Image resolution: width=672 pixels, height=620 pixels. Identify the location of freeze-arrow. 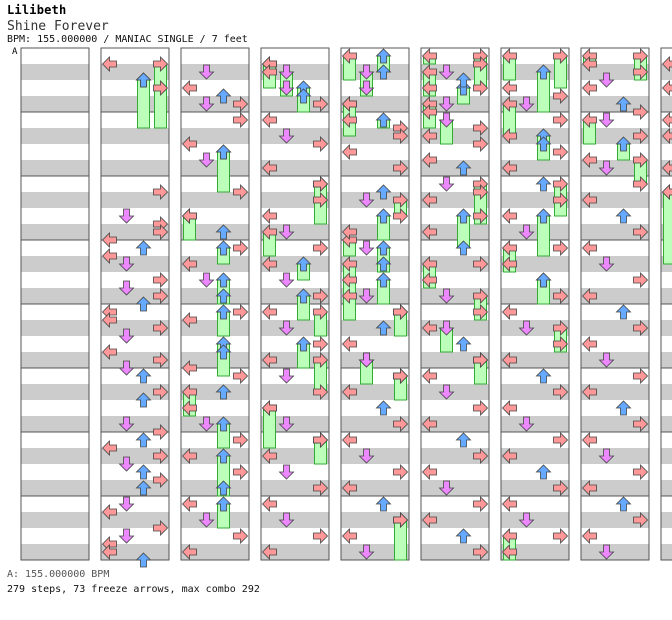
(160, 96).